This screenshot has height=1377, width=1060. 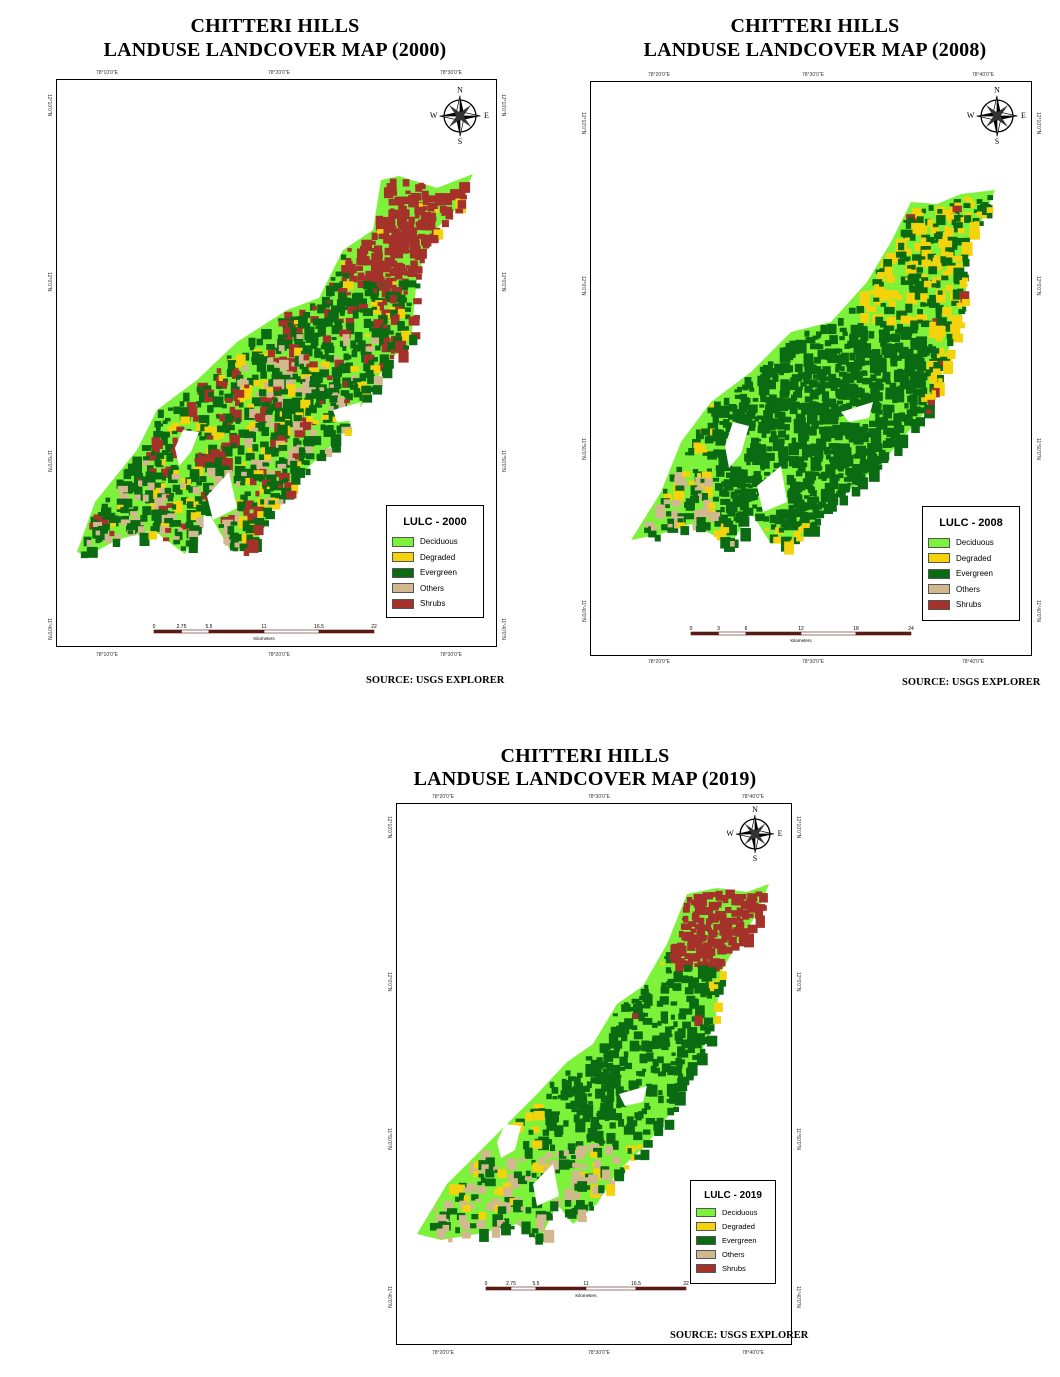 What do you see at coordinates (451, 73) in the screenshot?
I see `tick-top-3: 78°30'0"E` at bounding box center [451, 73].